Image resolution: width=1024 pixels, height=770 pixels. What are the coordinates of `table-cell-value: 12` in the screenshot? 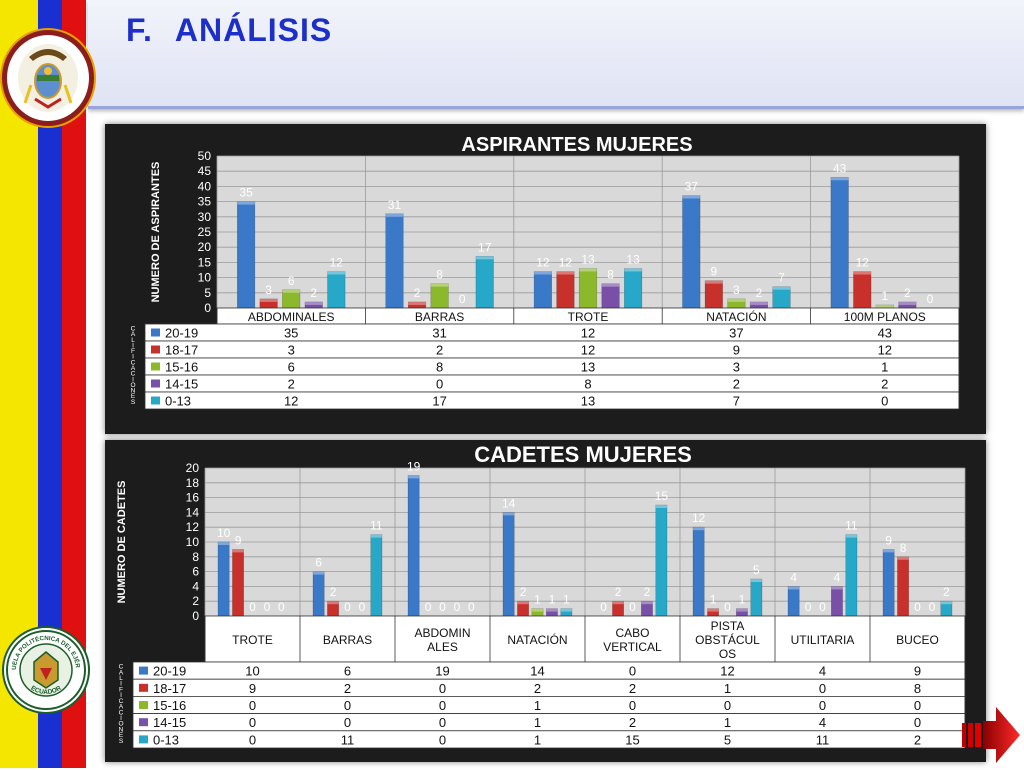 It's located at (885, 350).